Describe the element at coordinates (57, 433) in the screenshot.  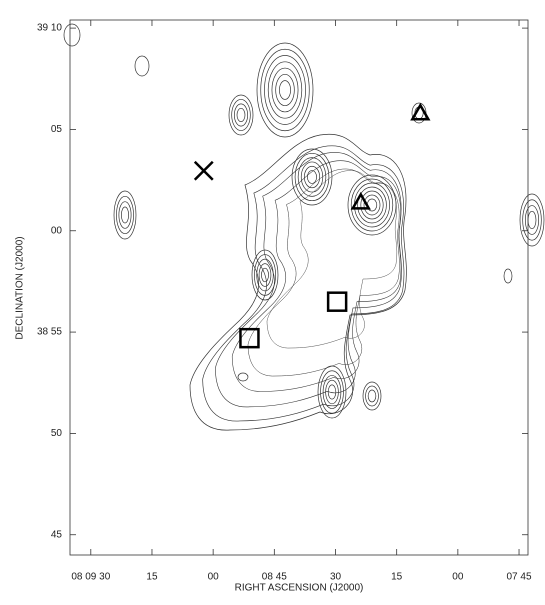
I see `y-tick-label: 50` at that location.